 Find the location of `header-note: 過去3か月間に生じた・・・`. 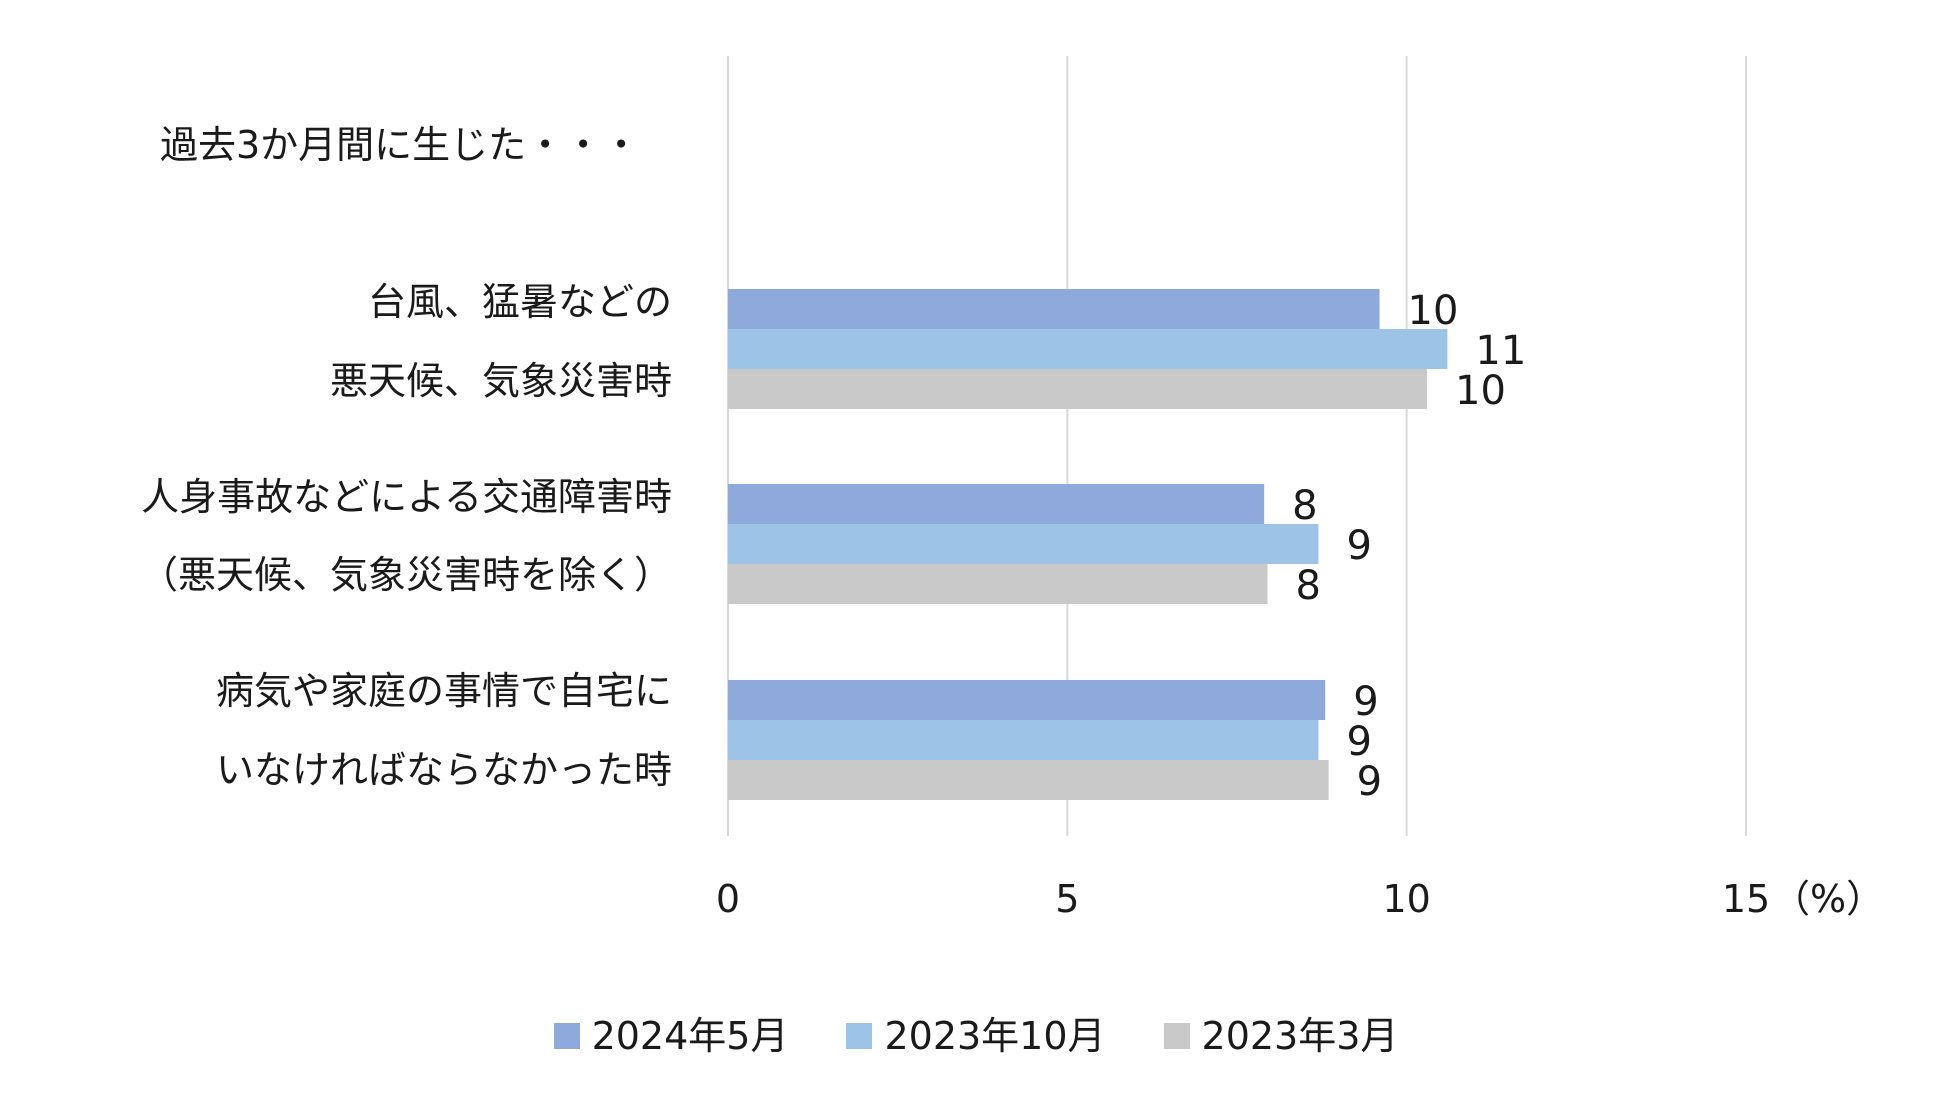

header-note: 過去3か月間に生じた・・・ is located at coordinates (400, 145).